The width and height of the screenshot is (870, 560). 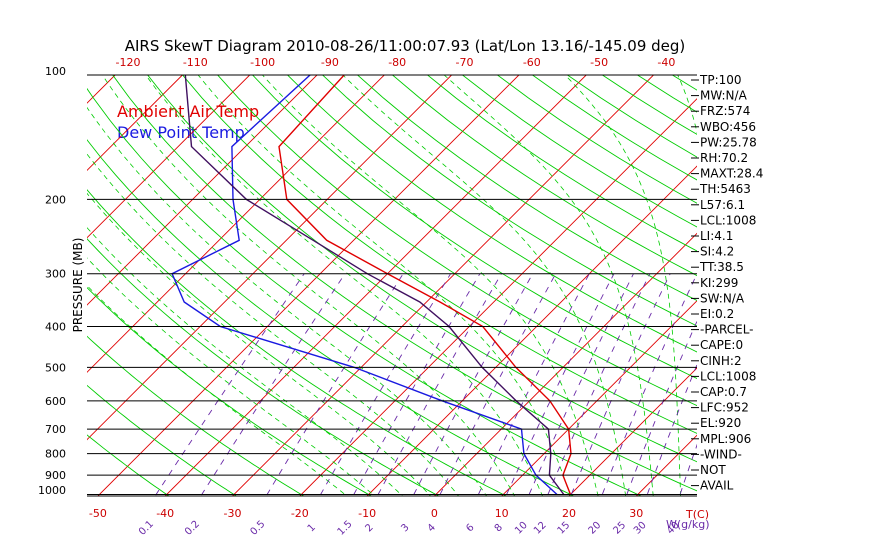 What do you see at coordinates (55, 199) in the screenshot?
I see `pressure-tick-label: 200` at bounding box center [55, 199].